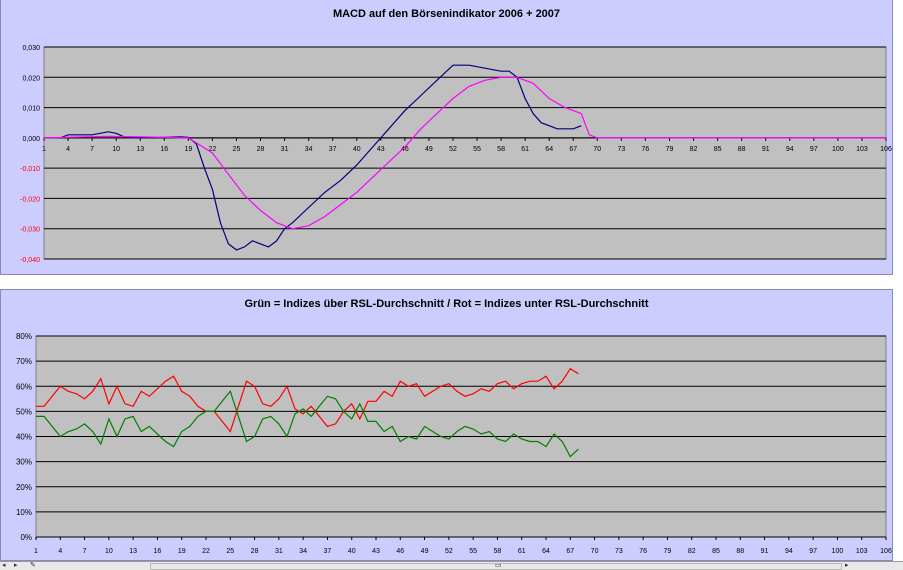 Image resolution: width=903 pixels, height=570 pixels. I want to click on y-tick-label: 0,000, so click(31, 139).